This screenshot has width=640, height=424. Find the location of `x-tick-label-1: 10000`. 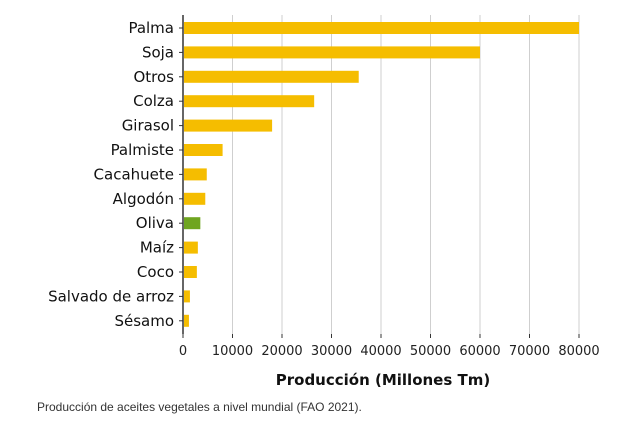

x-tick-label-1: 10000 is located at coordinates (232, 351).